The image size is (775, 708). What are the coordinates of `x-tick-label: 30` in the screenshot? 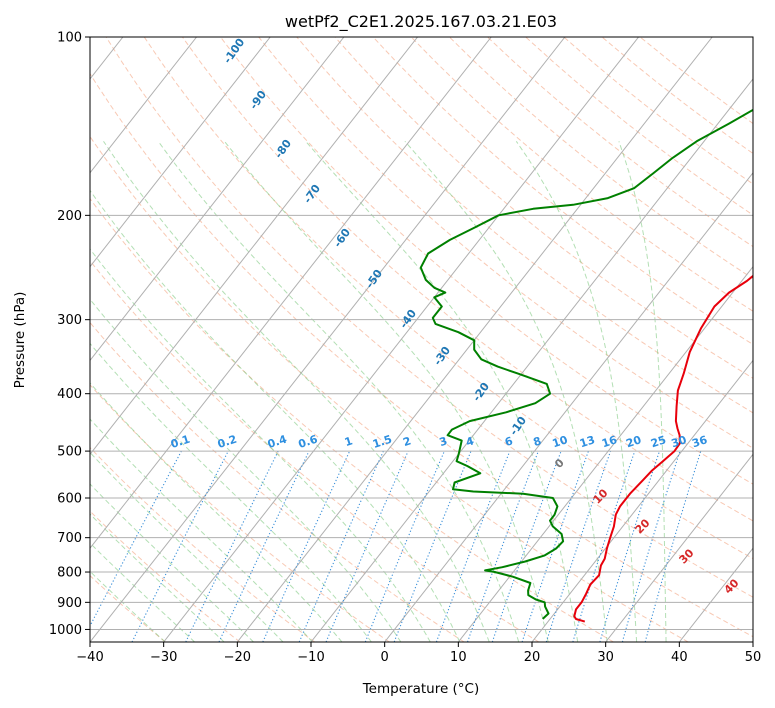 It's located at (605, 657).